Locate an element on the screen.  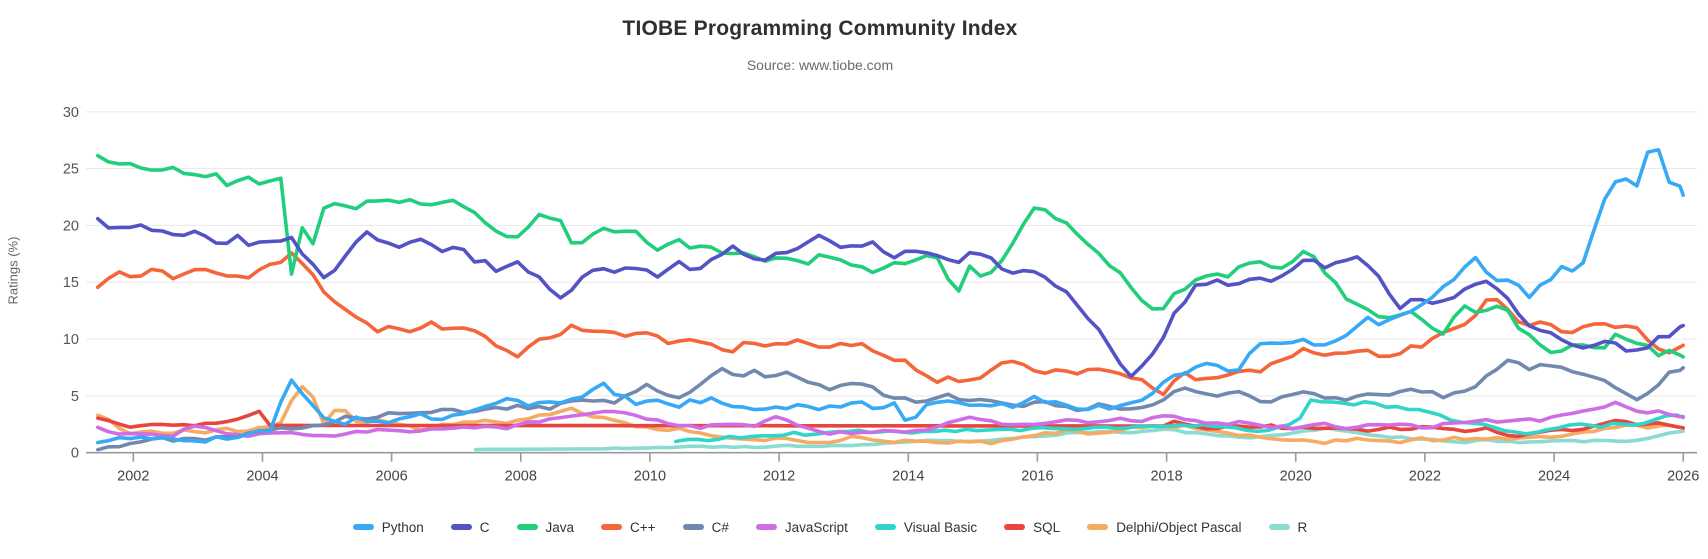
x-tick-label: 2010 is located at coordinates (650, 477).